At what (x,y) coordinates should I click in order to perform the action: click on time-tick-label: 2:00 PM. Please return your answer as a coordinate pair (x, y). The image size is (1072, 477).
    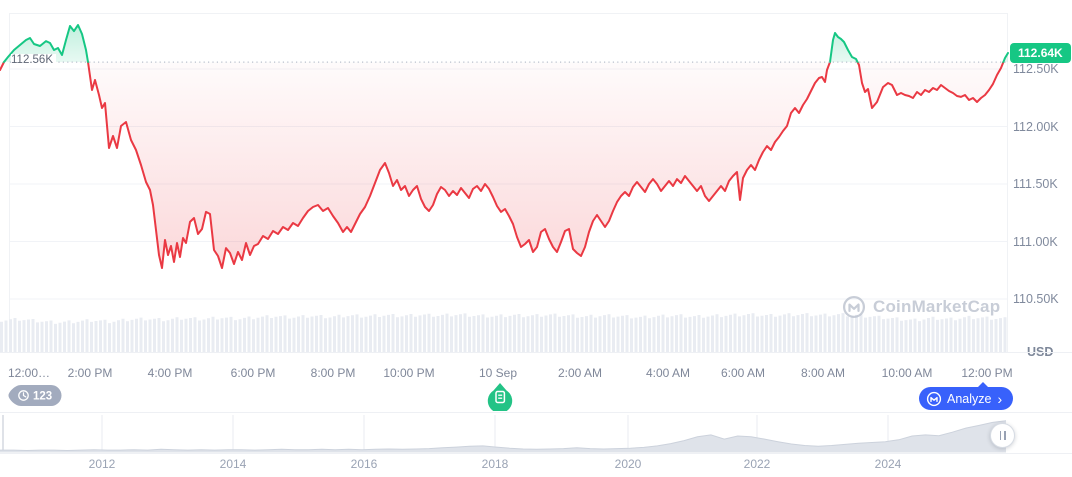
    Looking at the image, I should click on (90, 373).